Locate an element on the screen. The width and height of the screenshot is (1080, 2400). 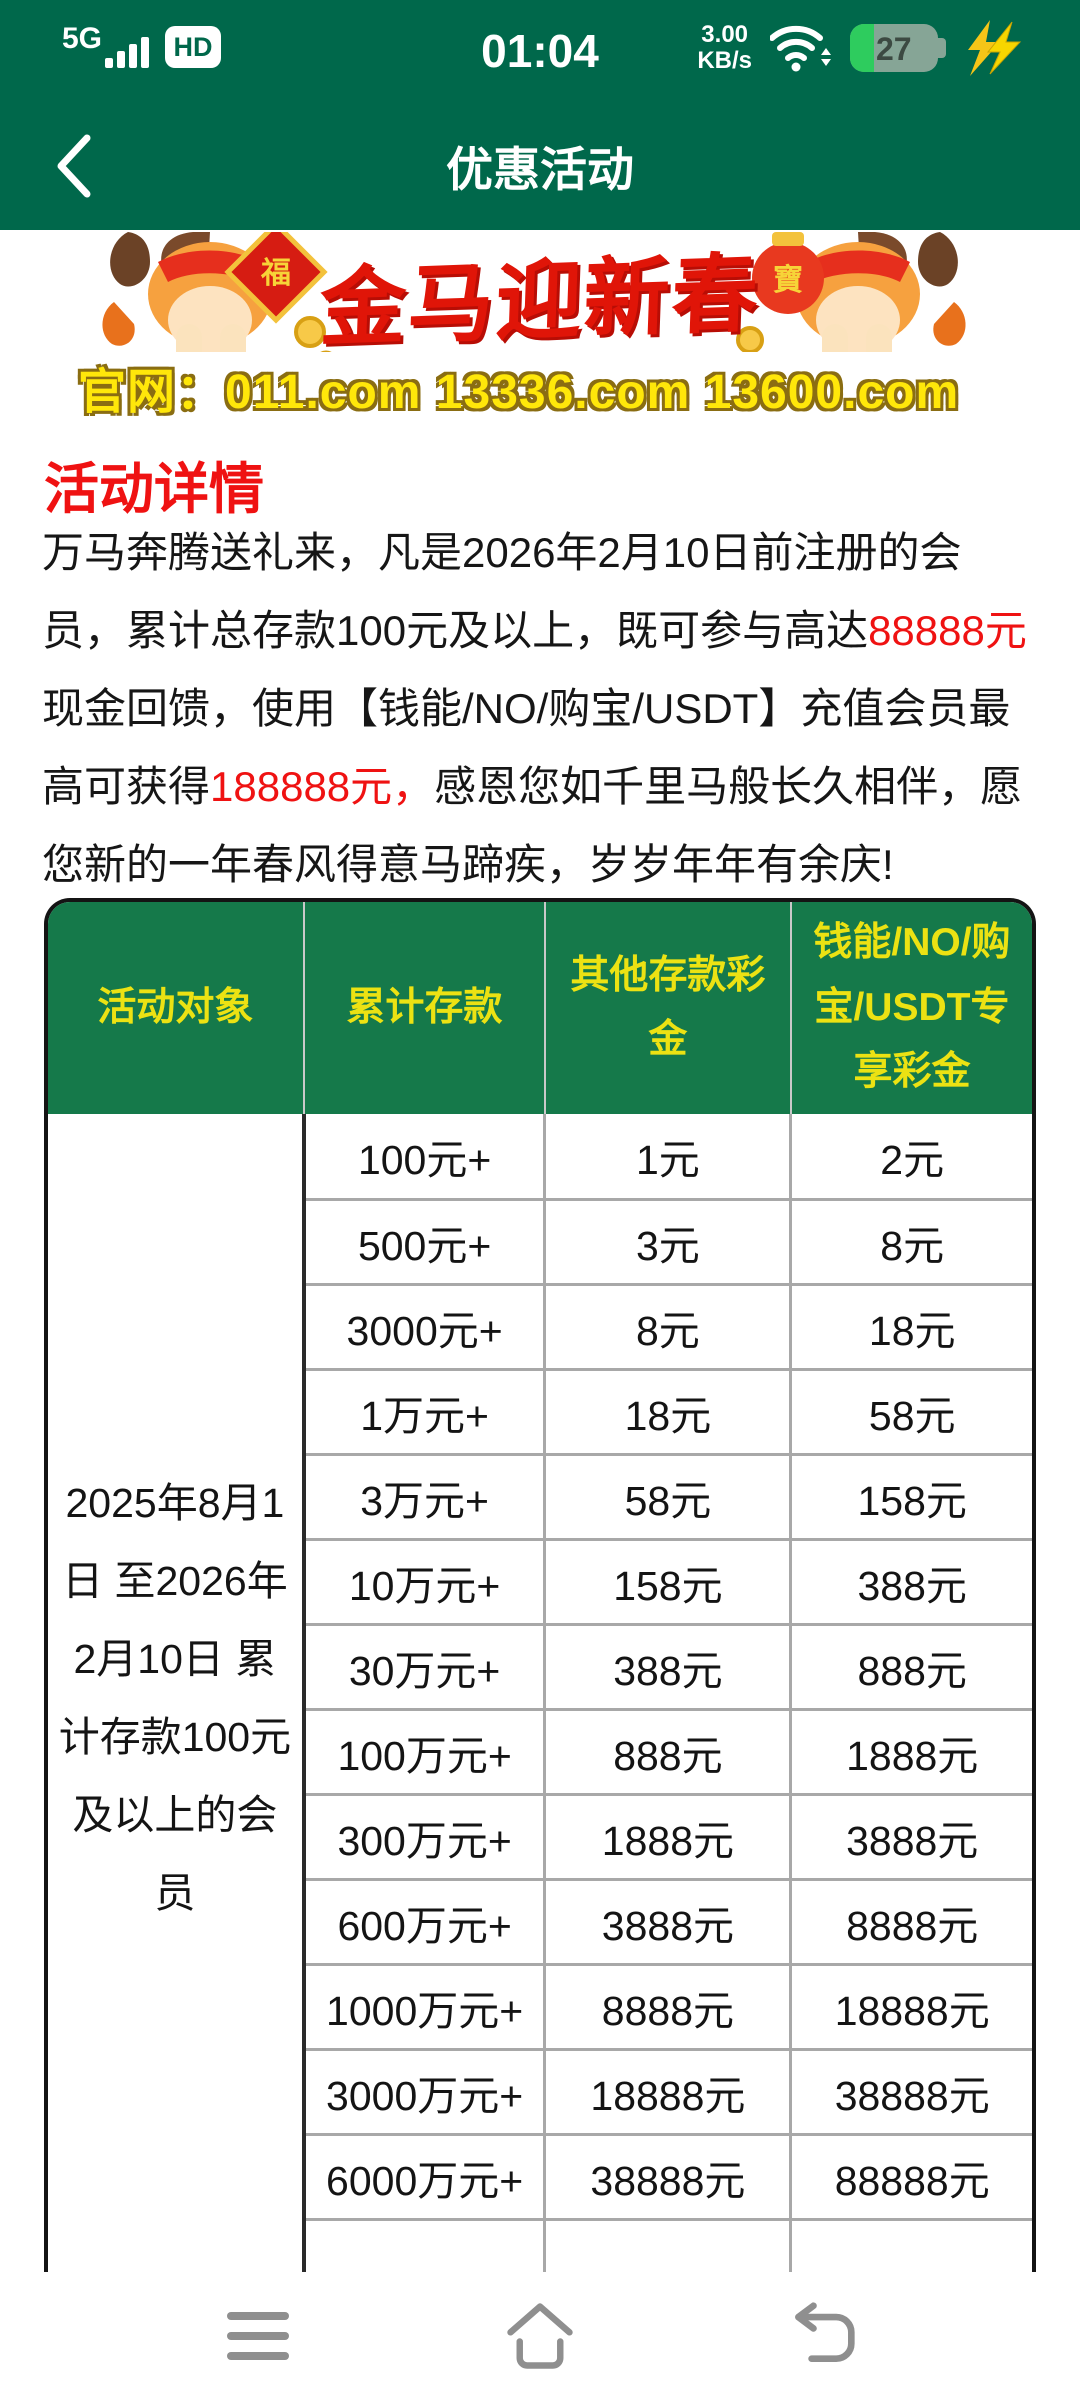
hd-icon: HD is located at coordinates (193, 47).